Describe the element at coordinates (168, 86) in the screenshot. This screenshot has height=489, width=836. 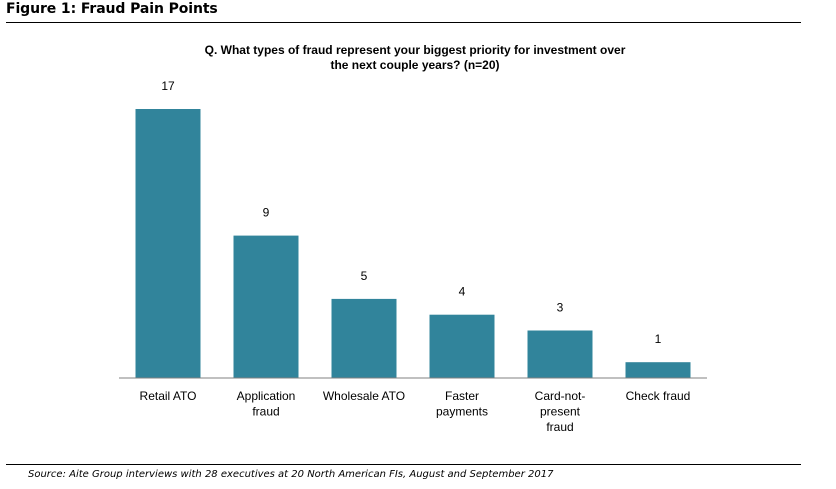
I see `data-label: 17` at that location.